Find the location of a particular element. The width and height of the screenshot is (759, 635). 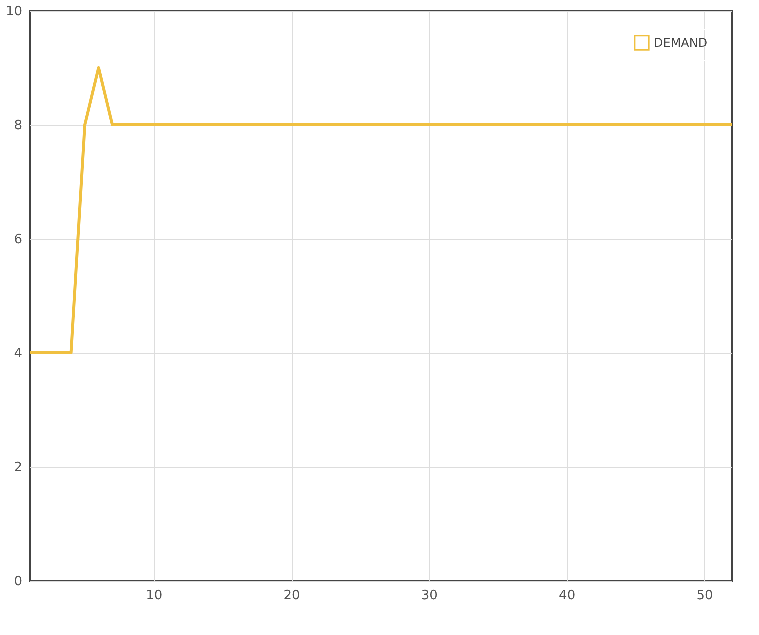

x-tick-label: 10 is located at coordinates (154, 596).